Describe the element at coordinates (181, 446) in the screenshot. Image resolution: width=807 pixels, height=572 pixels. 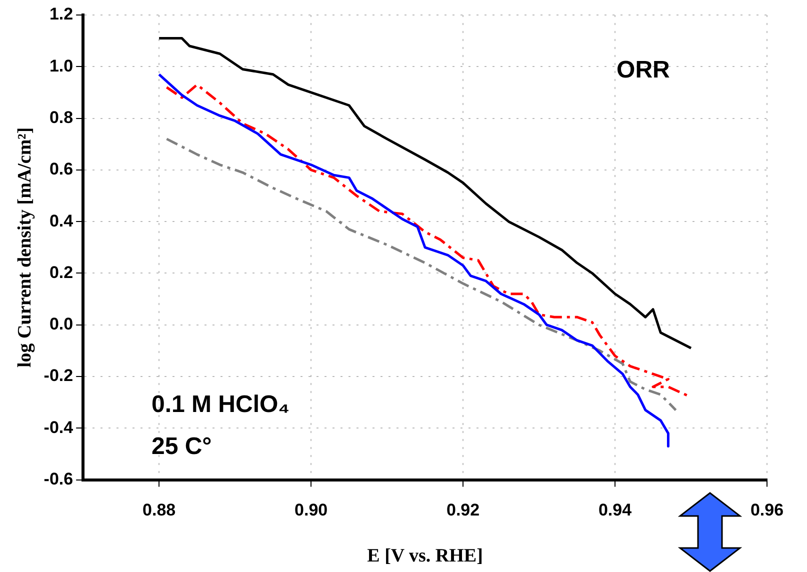
I see `annotation: 25 C°` at that location.